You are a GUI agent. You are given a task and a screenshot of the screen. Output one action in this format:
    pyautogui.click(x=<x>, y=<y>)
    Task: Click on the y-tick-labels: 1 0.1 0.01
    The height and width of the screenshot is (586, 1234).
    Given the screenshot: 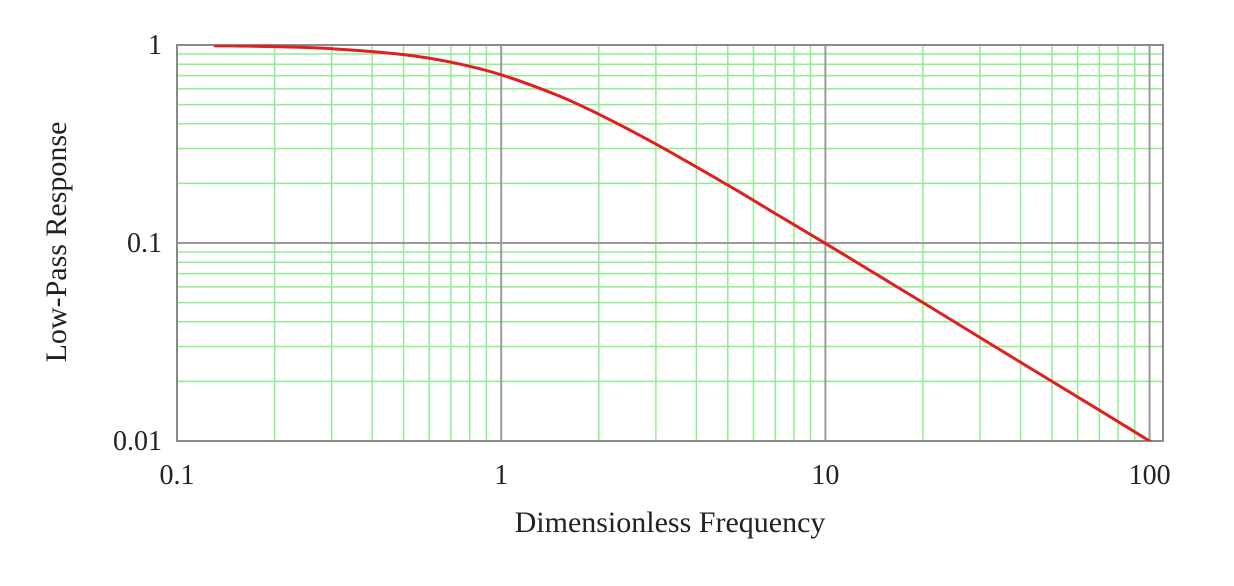 What is the action you would take?
    pyautogui.click(x=137, y=243)
    